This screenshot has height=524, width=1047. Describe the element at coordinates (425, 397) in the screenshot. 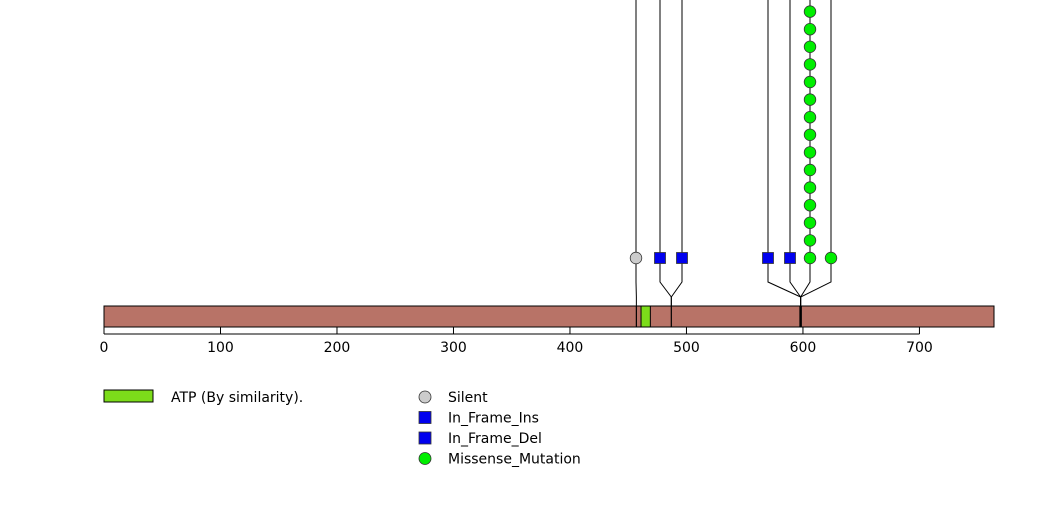

I see `legend-symbol-silent` at that location.